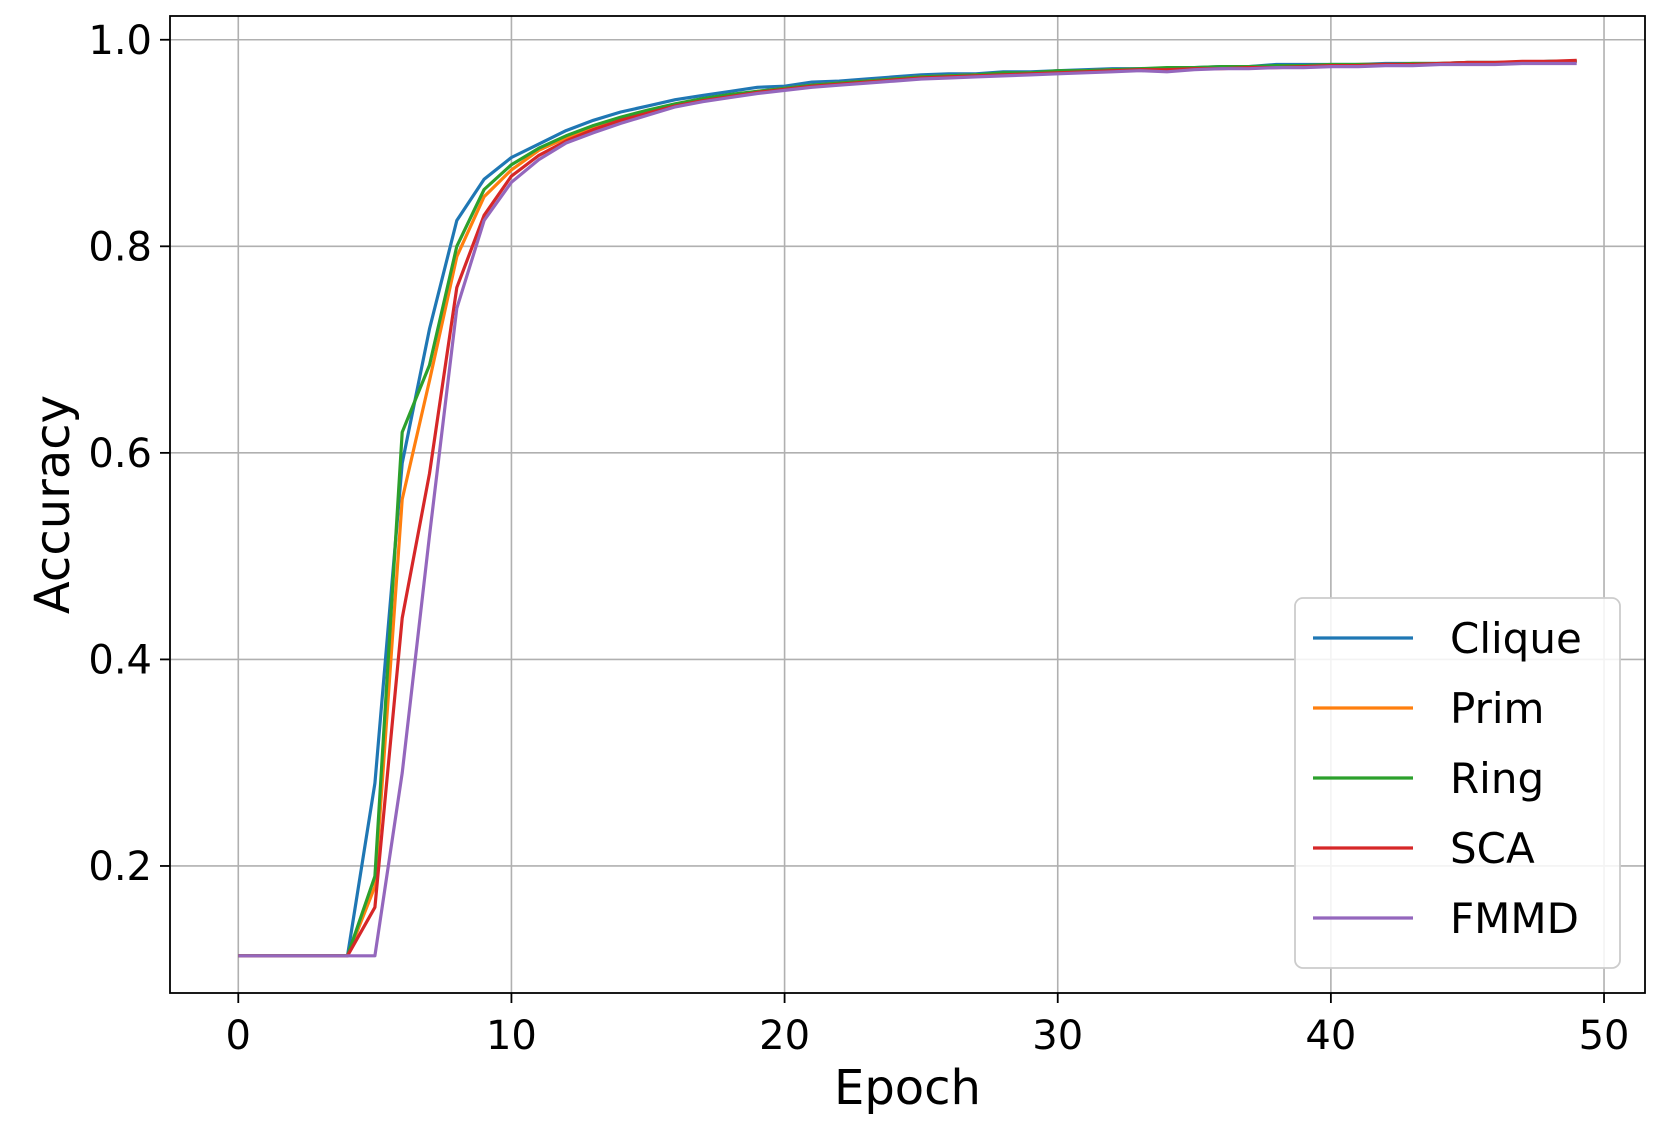  Describe the element at coordinates (907, 1088) in the screenshot. I see `x-axis-label: Epoch` at that location.